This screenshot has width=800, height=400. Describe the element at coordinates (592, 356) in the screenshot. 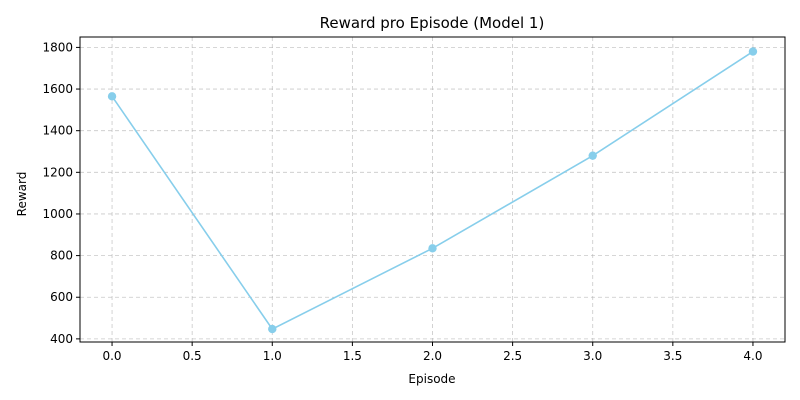

I see `x-tick-label: 3.0` at that location.